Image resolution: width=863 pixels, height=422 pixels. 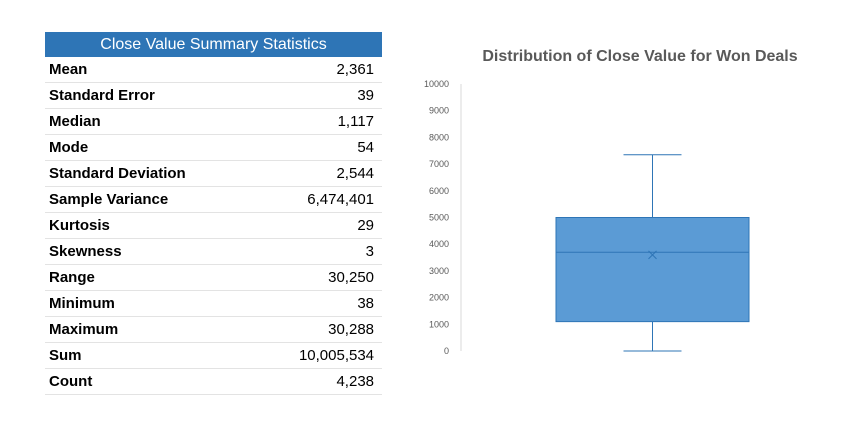 I want to click on stat-value: 4,238, so click(x=324, y=381).